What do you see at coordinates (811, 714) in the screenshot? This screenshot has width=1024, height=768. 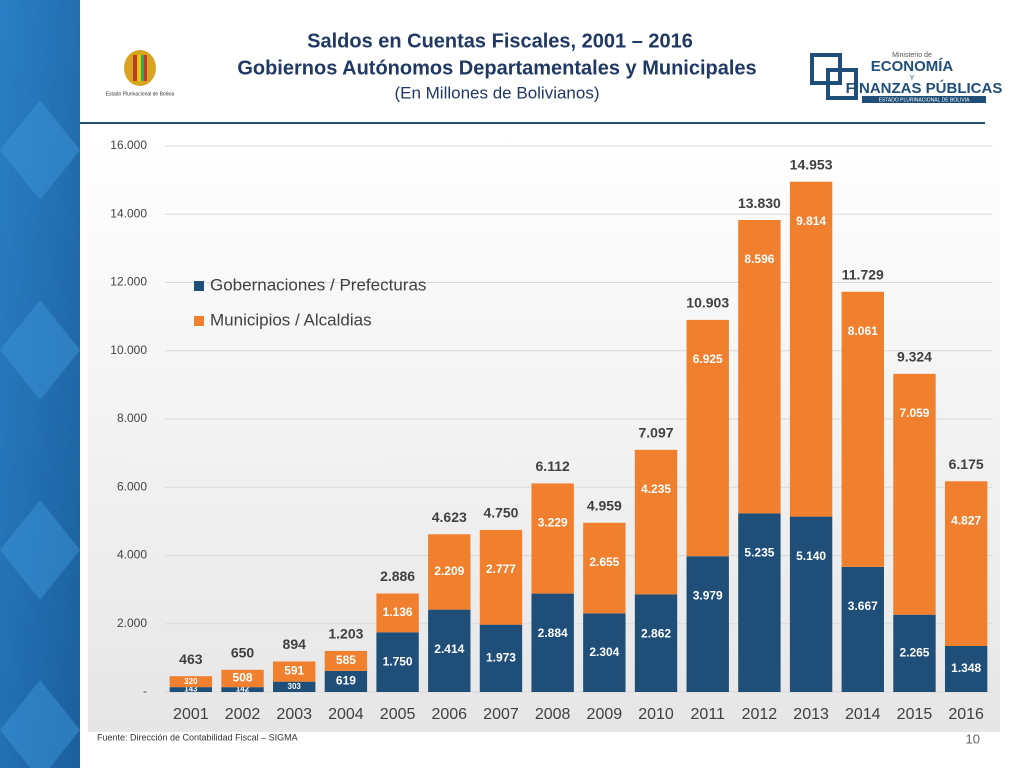 I see `x-tick-label: 2013` at bounding box center [811, 714].